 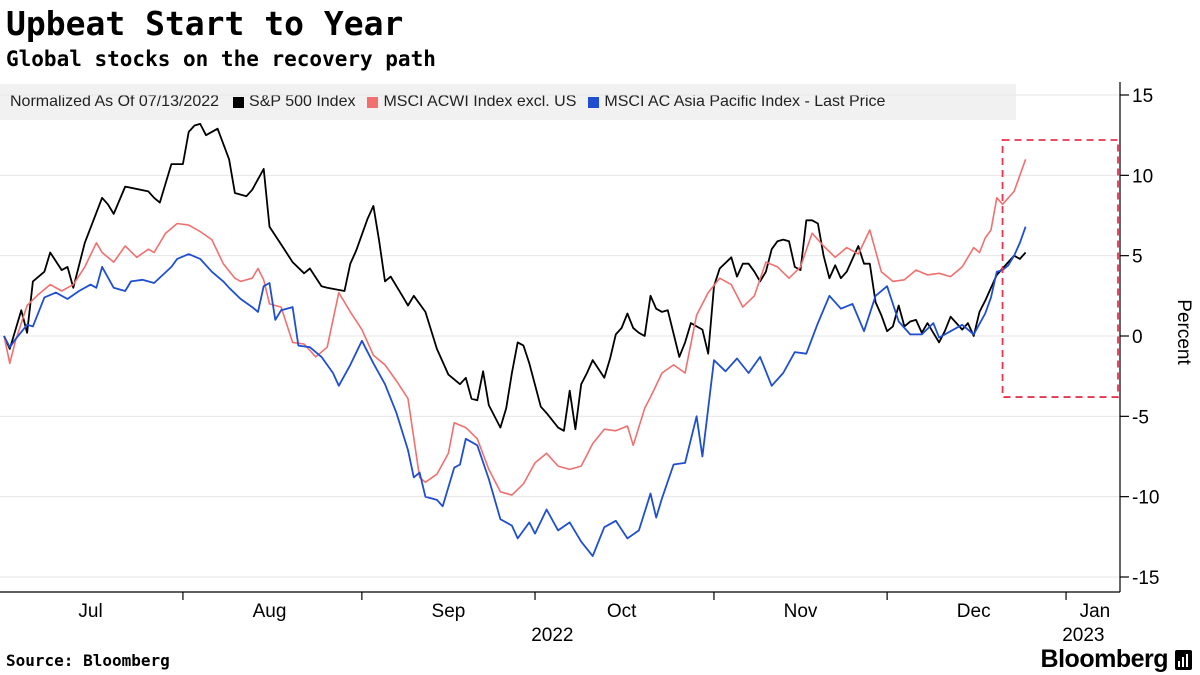 I want to click on legend-item-asia: MSCI AC Asia Pacific Index - Last Price, so click(x=736, y=102).